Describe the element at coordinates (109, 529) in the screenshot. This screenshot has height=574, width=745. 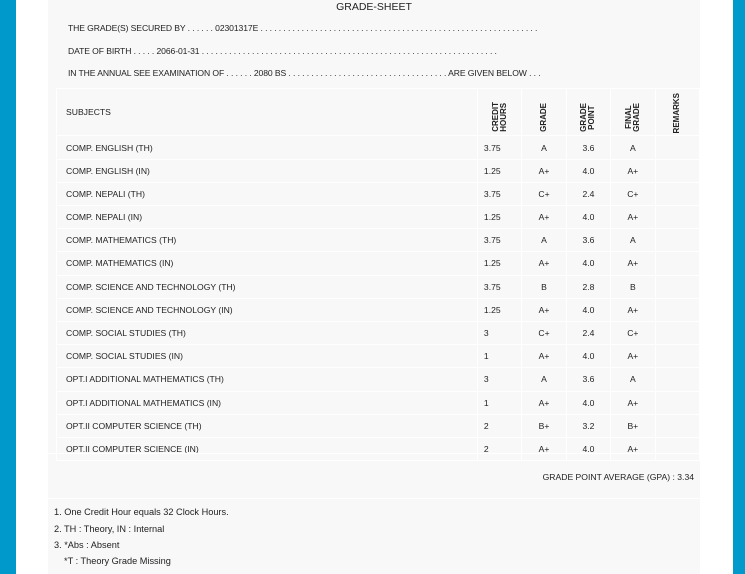
I see `note: 2. TH : Theory, IN : Internal` at that location.